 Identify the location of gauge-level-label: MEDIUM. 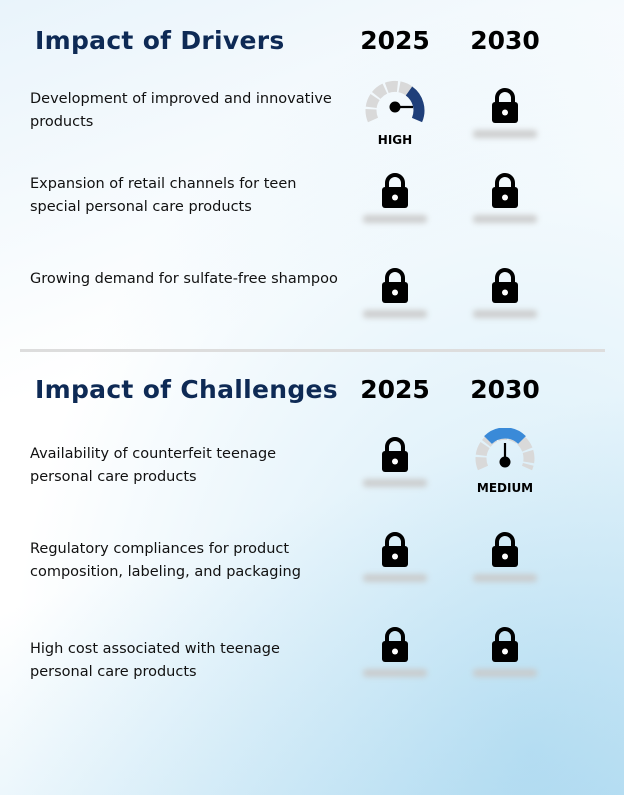
(505, 488).